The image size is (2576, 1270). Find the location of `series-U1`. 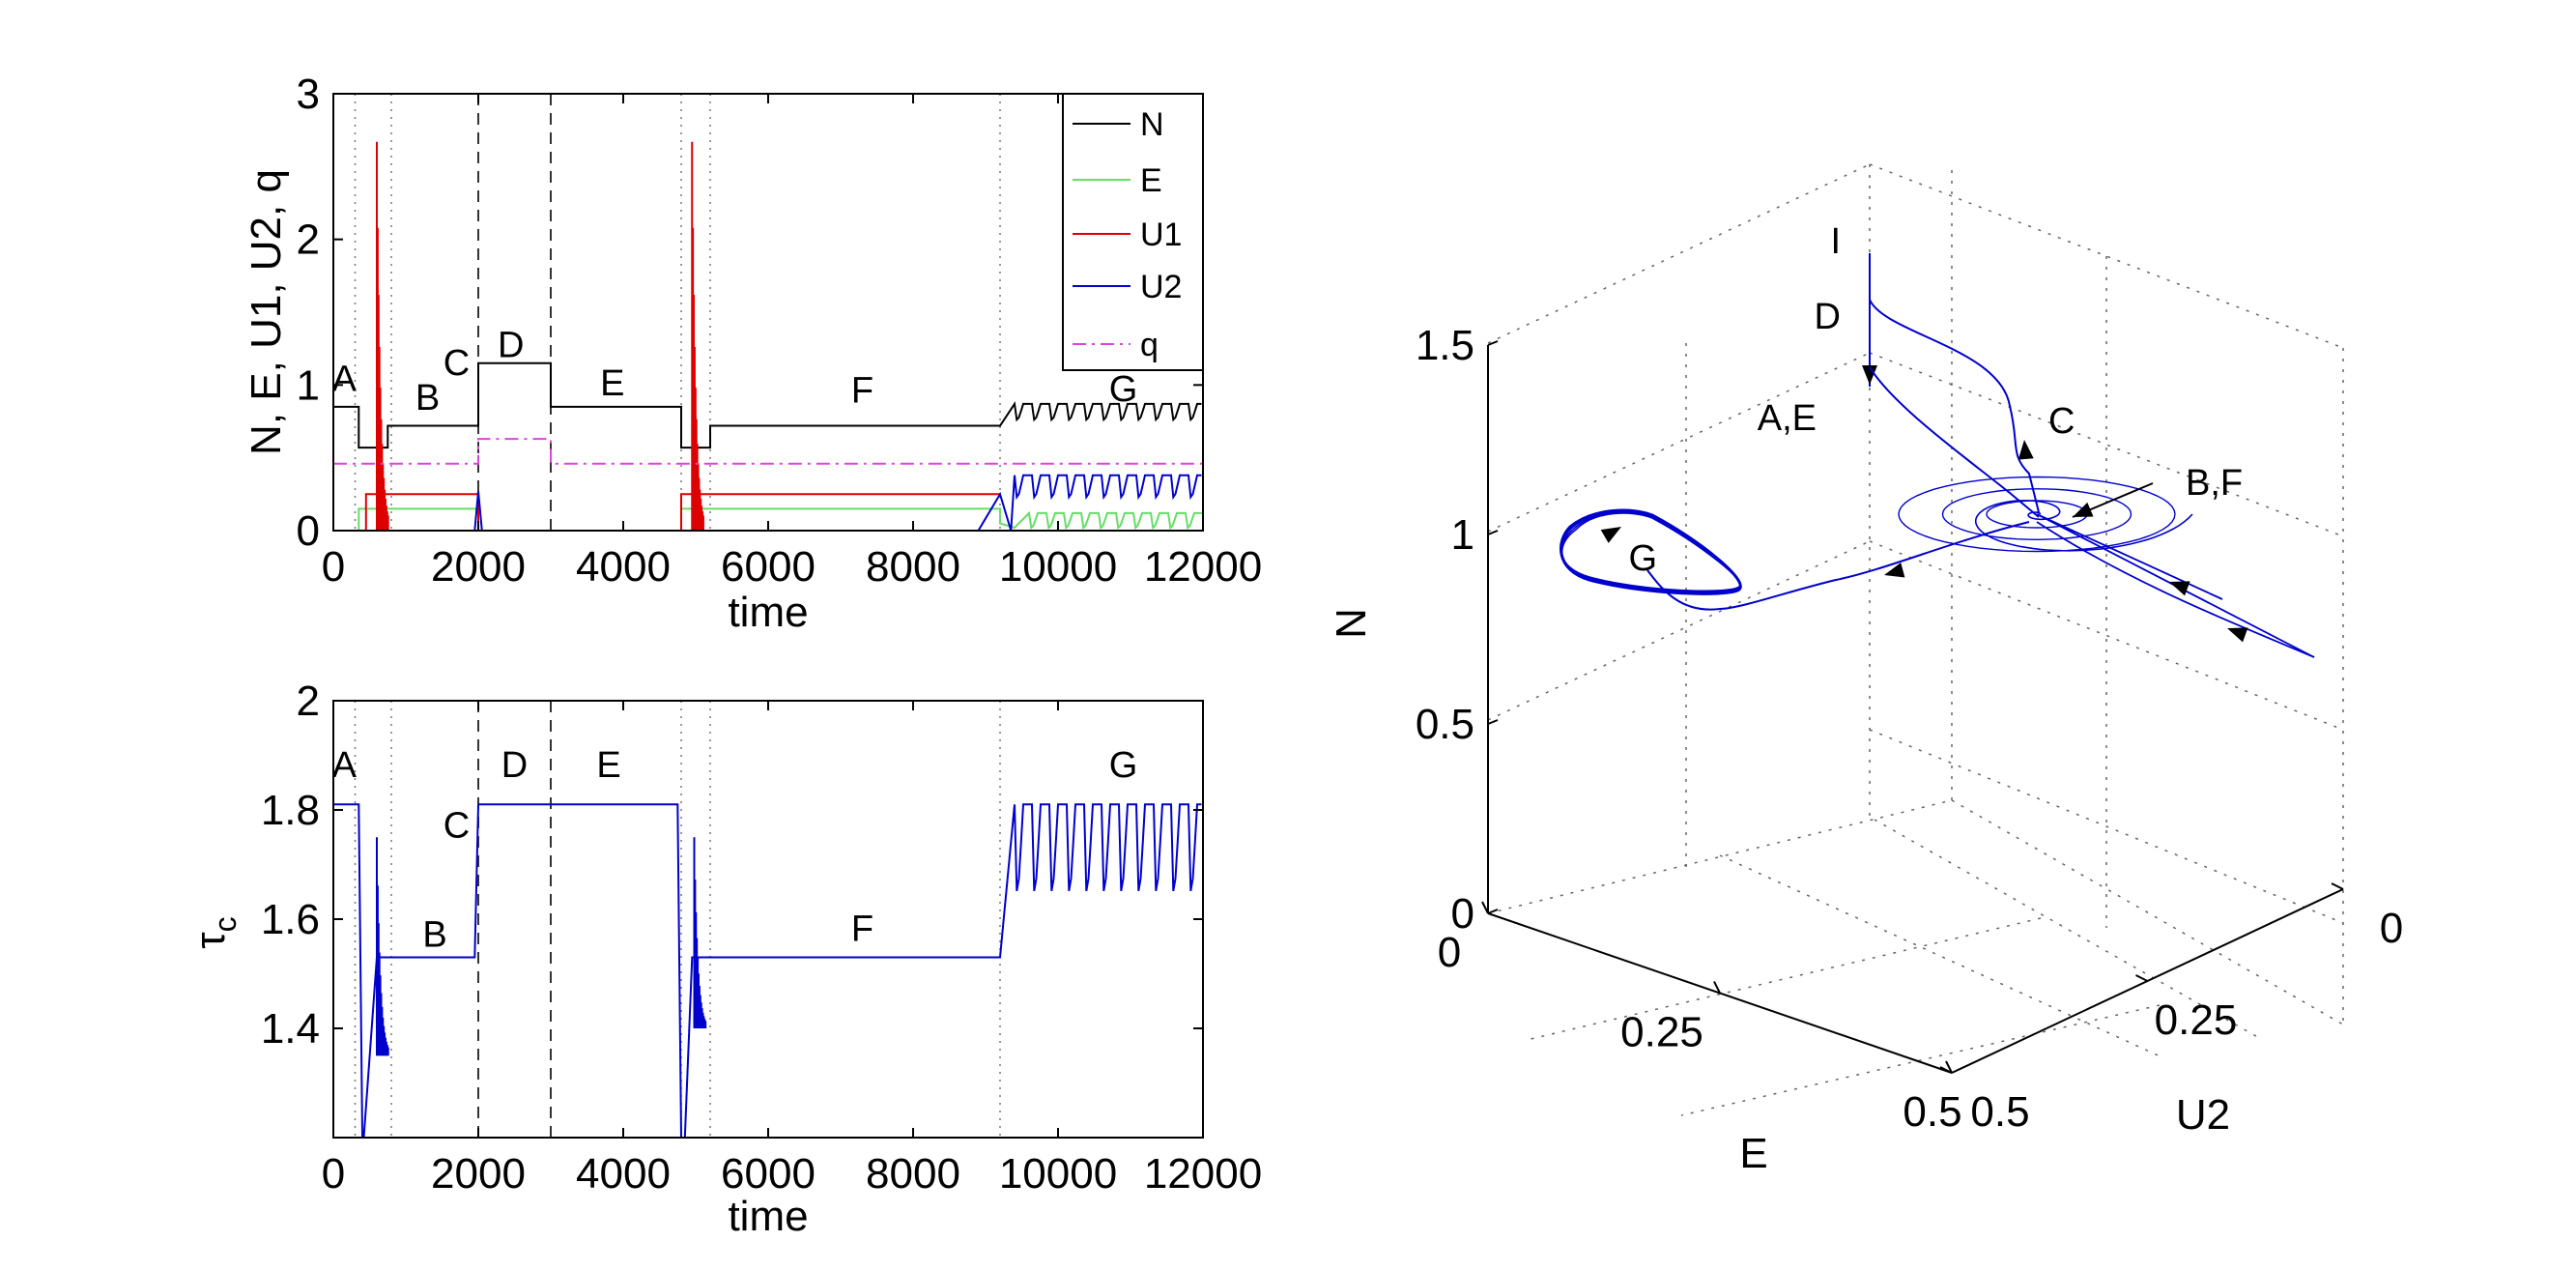

series-U1 is located at coordinates (667, 512).